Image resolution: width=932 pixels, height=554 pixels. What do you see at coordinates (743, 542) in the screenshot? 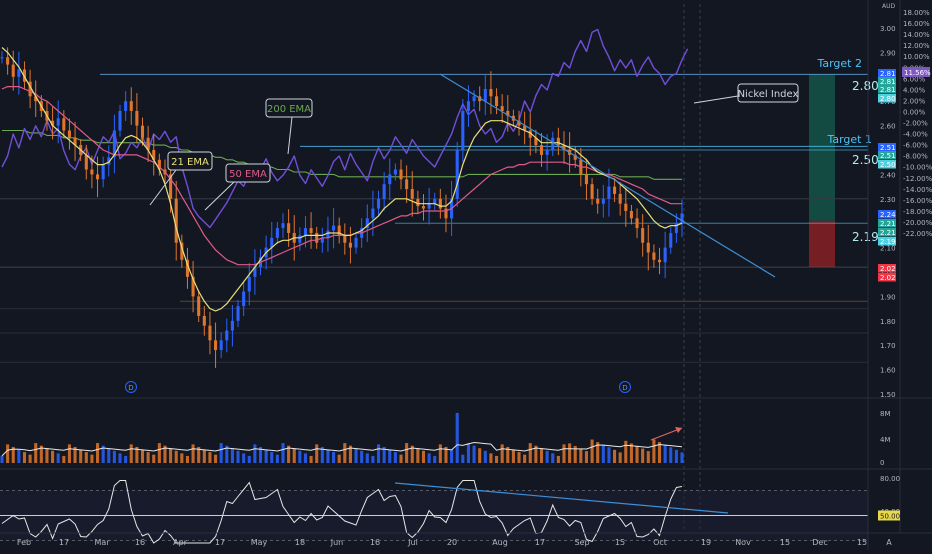
I see `time-tick: Nov` at bounding box center [743, 542].